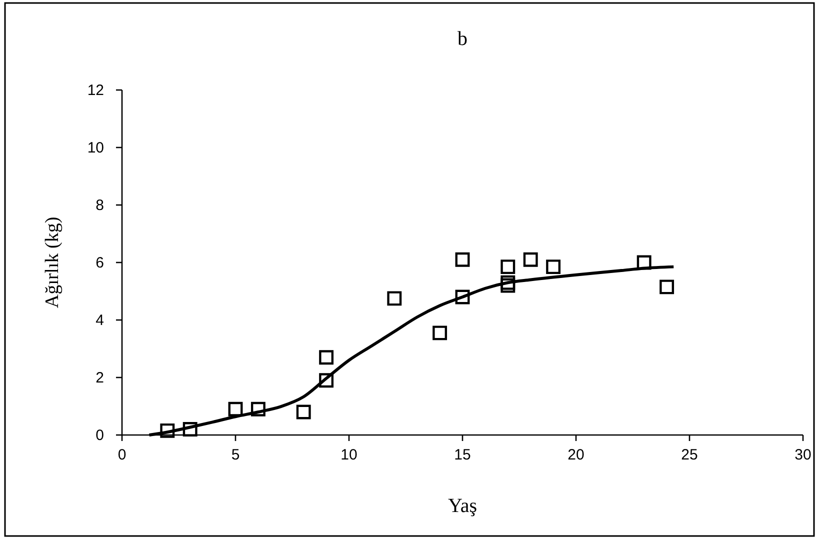  Describe the element at coordinates (576, 455) in the screenshot. I see `x-tick-label: 20` at that location.